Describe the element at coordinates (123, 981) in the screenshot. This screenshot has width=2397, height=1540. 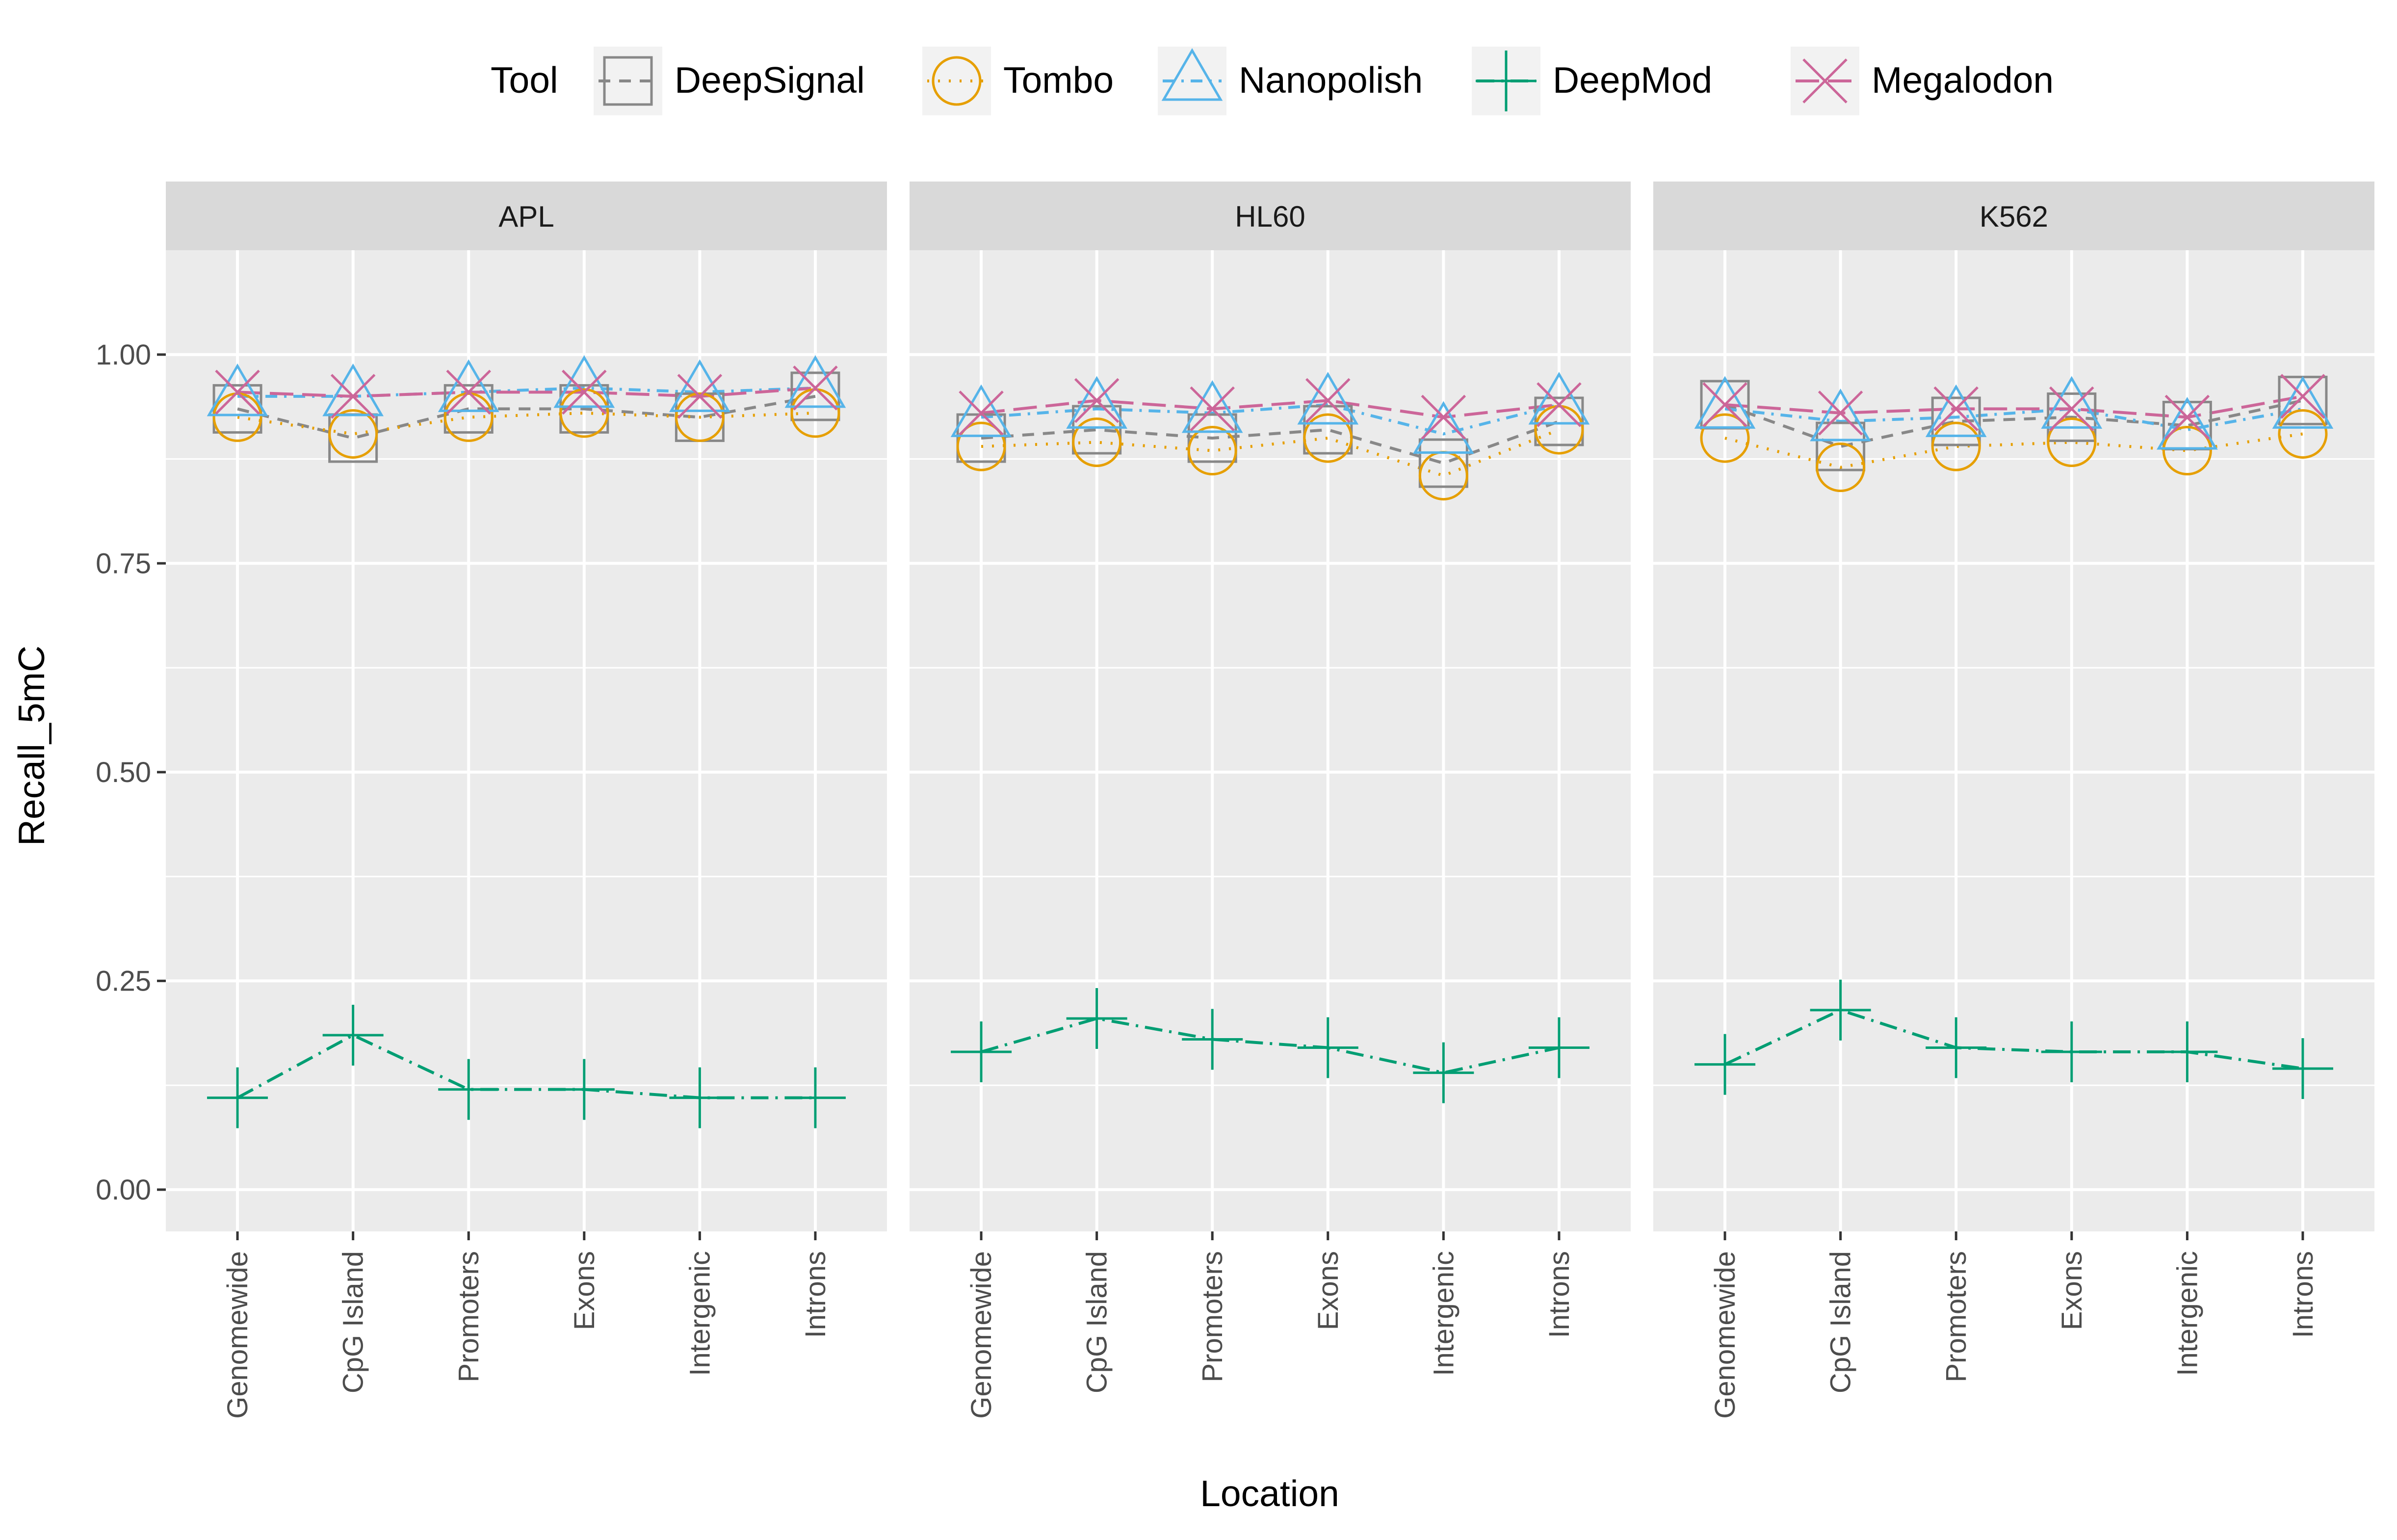
I see `y-tick-label: 0.25` at that location.